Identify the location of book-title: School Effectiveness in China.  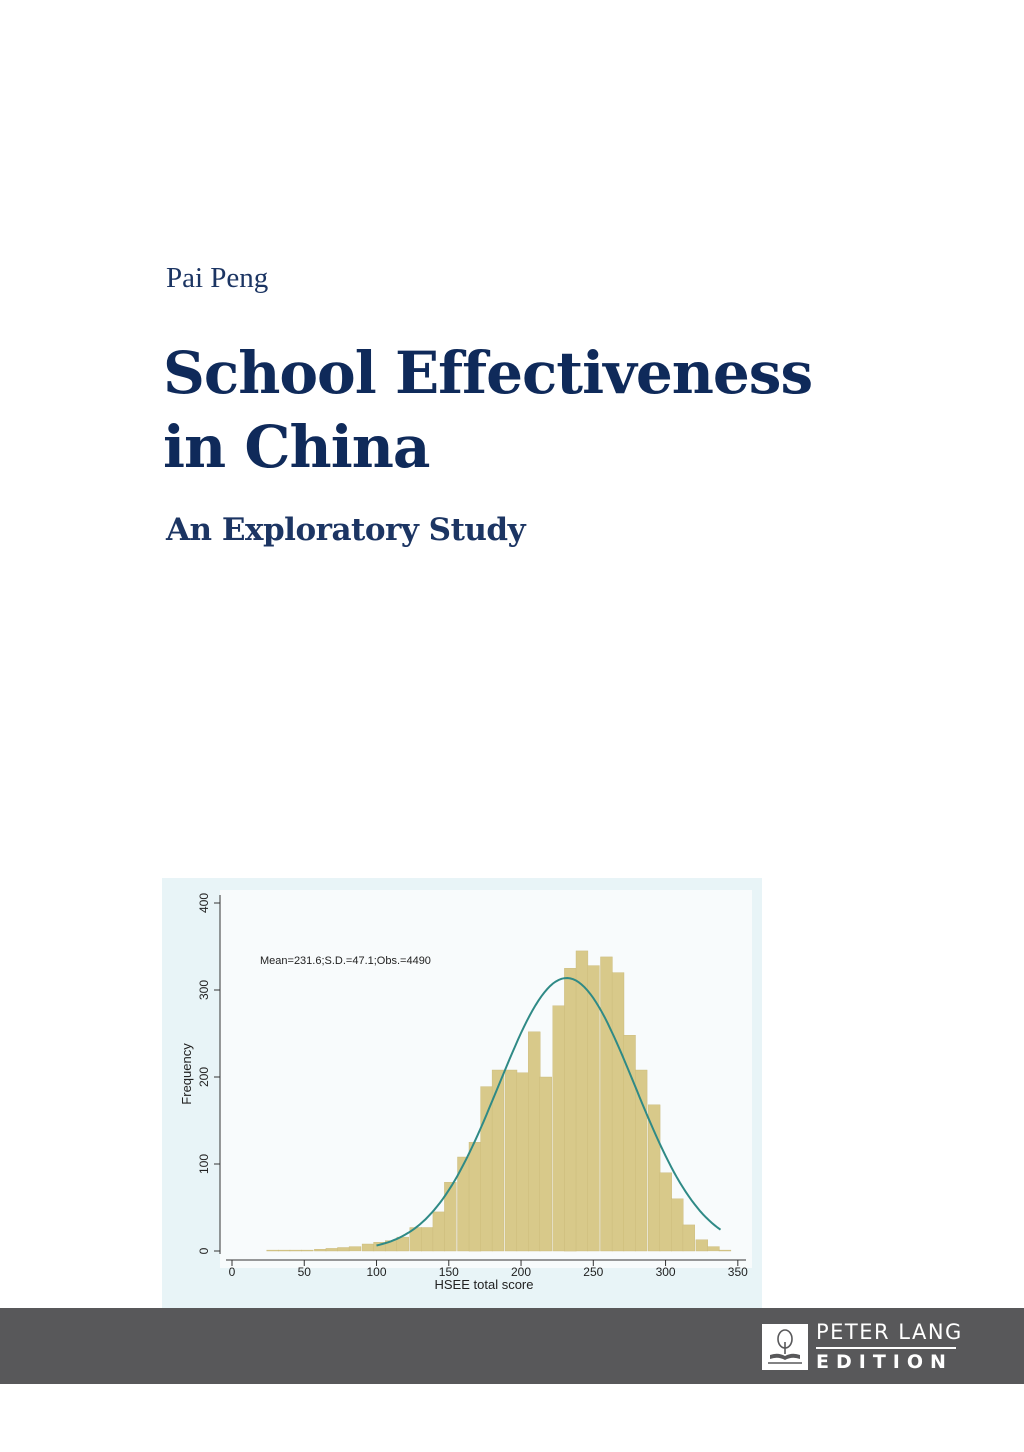
(543, 410).